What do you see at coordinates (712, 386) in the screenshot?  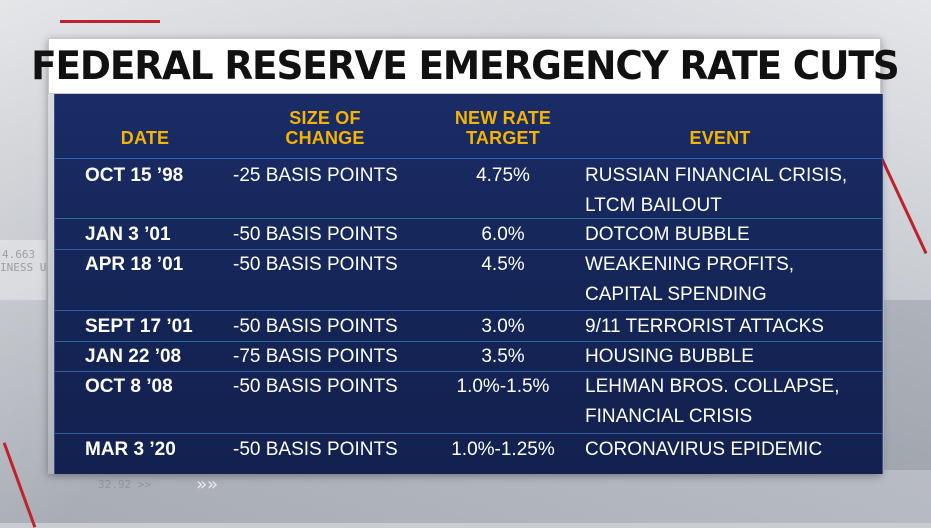 I see `row-event-line1: LEHMAN BROS. COLLAPSE,` at bounding box center [712, 386].